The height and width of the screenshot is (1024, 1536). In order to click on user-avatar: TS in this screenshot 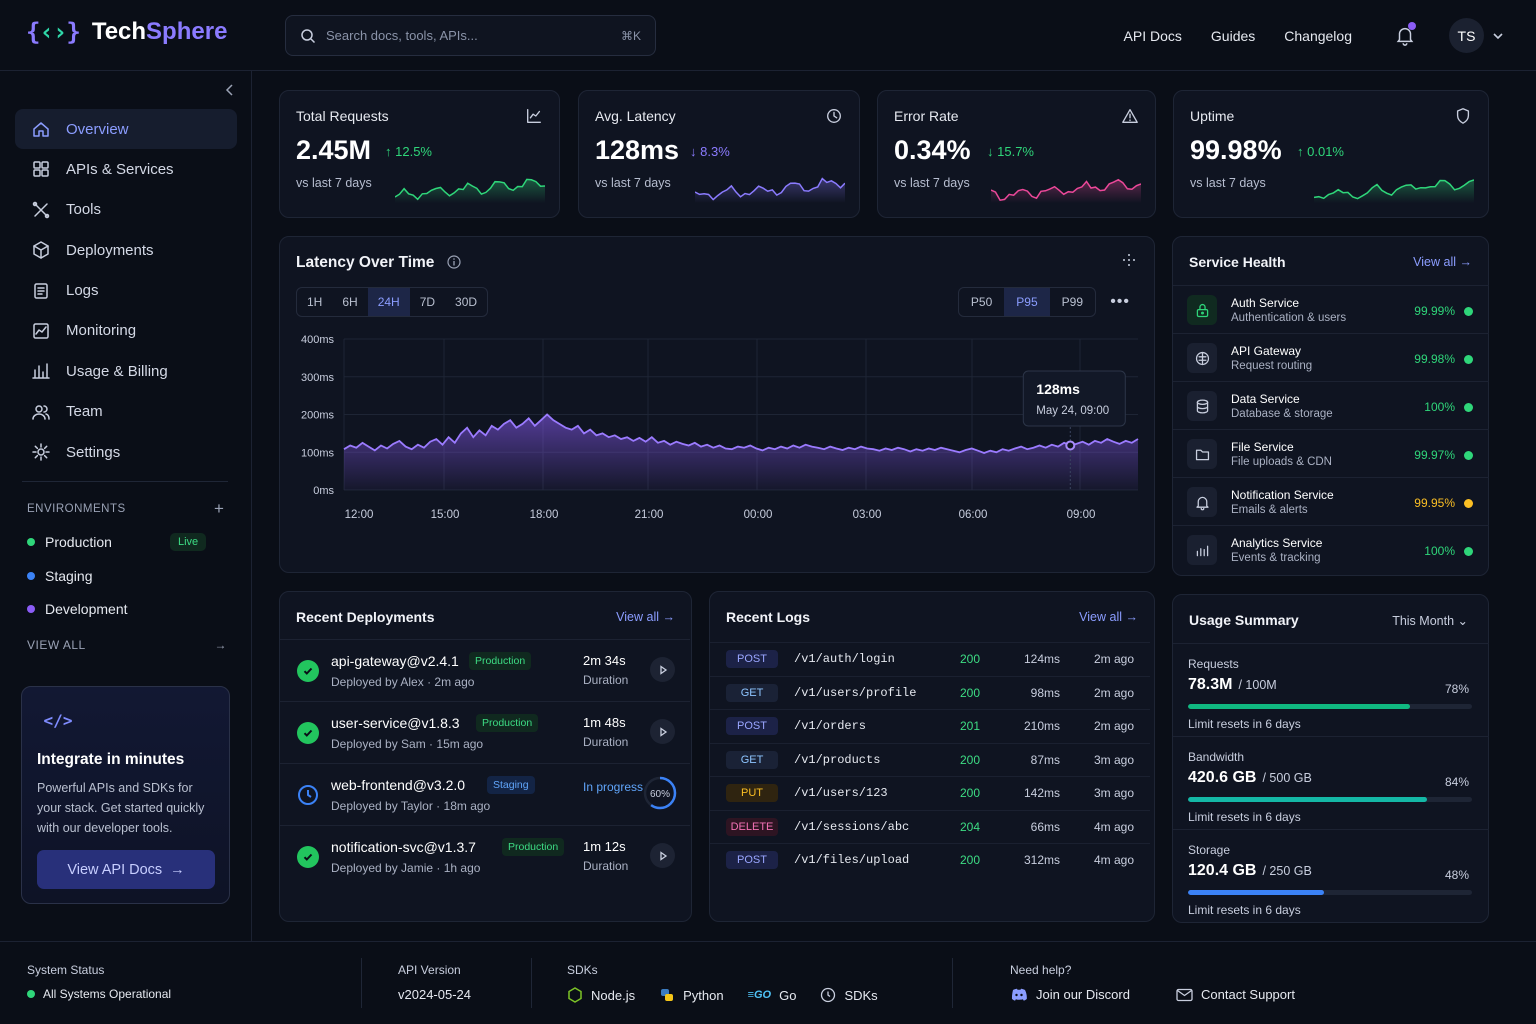, I will do `click(1466, 35)`.